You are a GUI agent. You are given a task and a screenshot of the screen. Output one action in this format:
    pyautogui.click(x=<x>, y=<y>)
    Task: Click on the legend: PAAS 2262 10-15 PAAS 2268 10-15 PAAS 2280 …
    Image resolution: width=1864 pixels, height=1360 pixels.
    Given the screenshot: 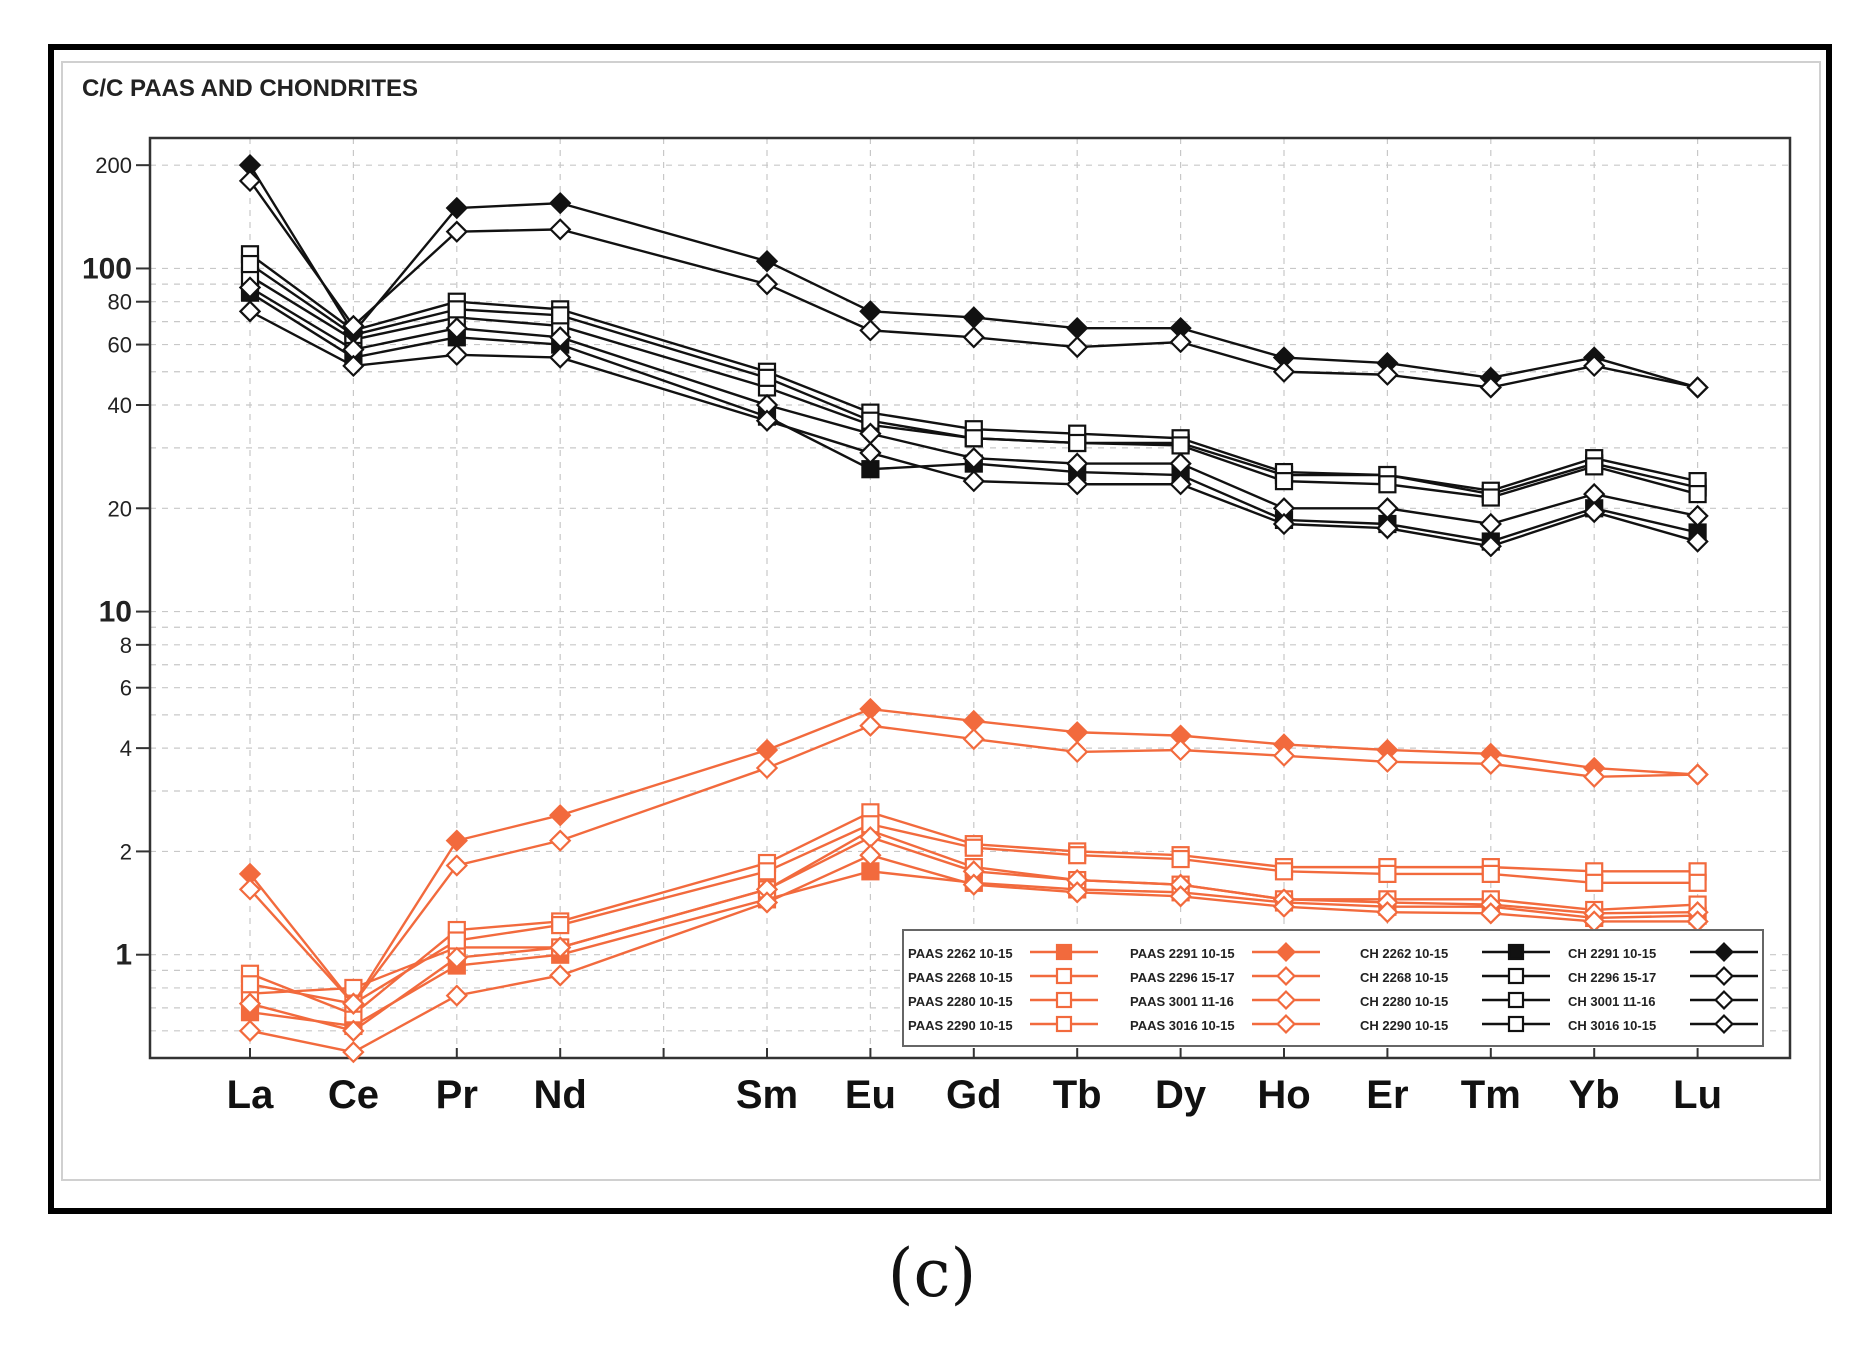 What is the action you would take?
    pyautogui.click(x=1333, y=988)
    